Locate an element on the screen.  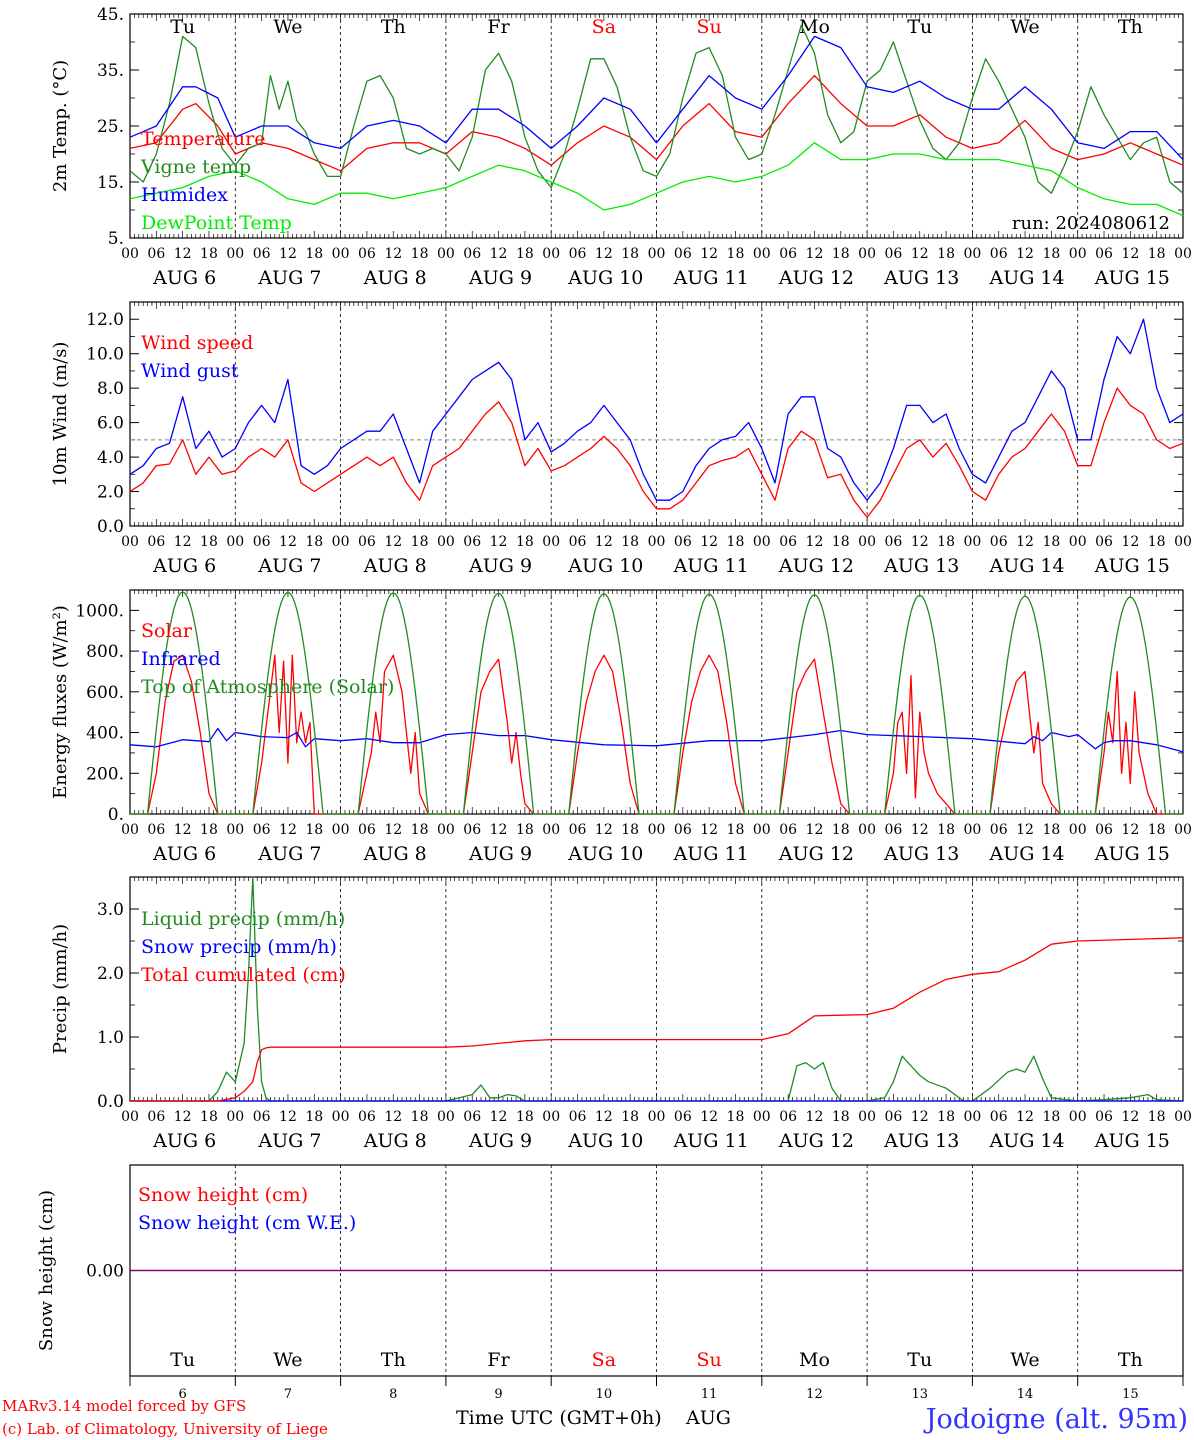
y-axis-label: 2m Temp. (°C) is located at coordinates (60, 126).